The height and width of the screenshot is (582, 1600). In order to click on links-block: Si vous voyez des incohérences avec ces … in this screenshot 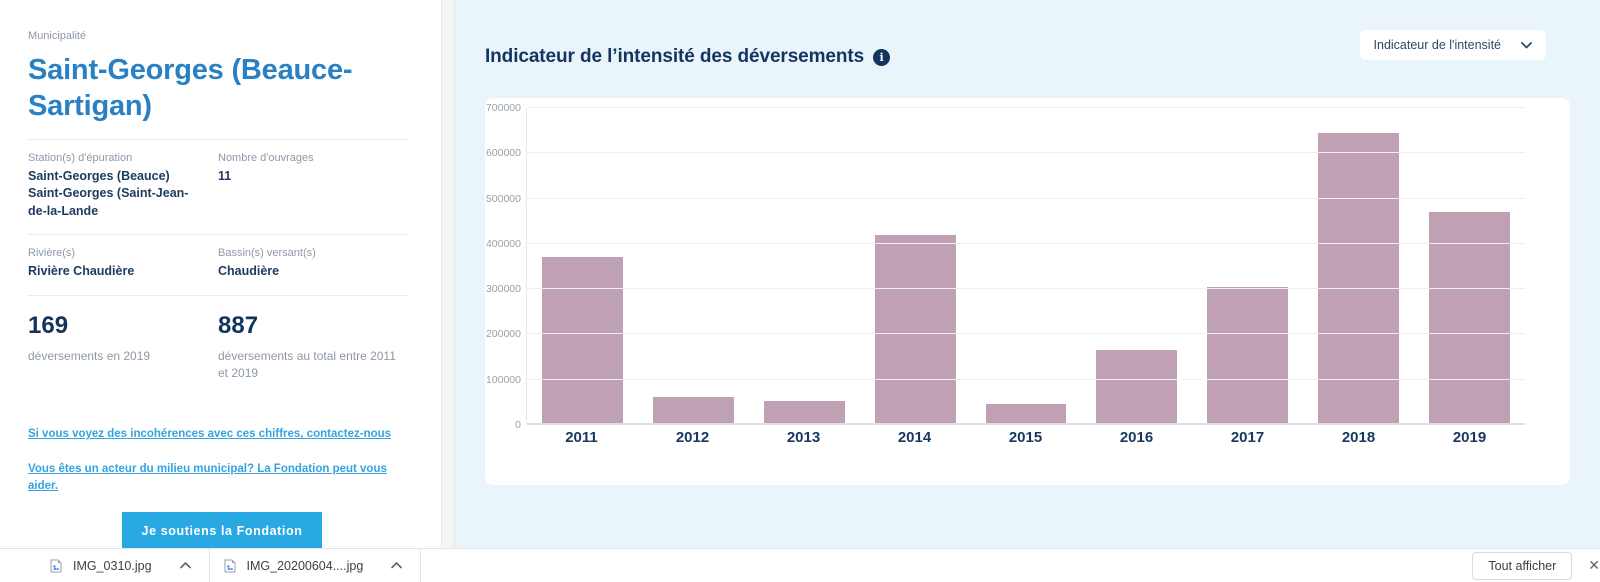, I will do `click(218, 460)`.